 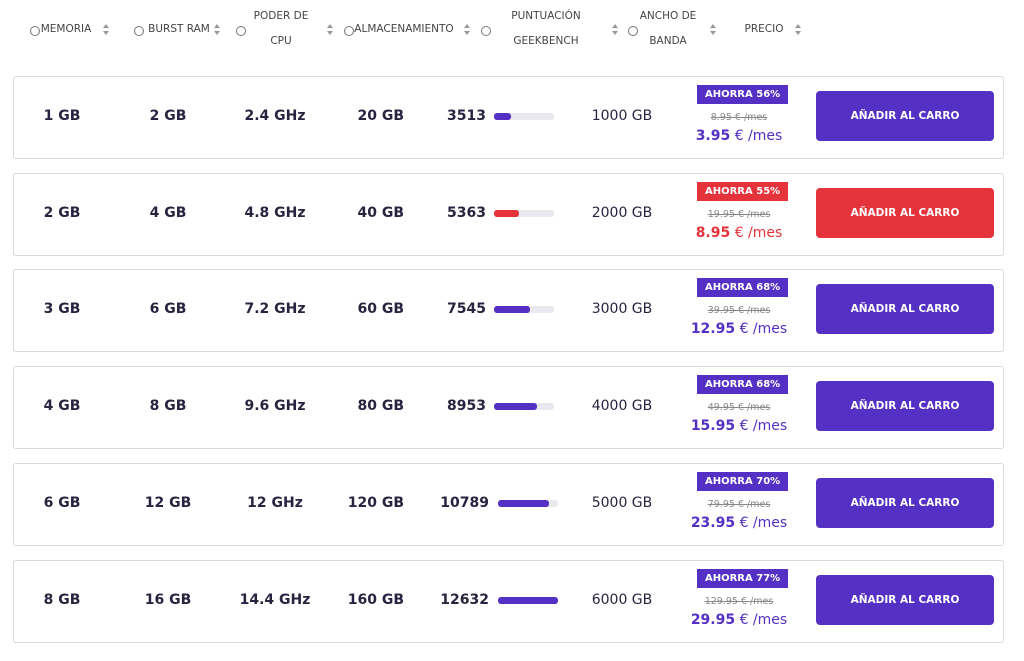 I want to click on bandwidth: 3000 GB, so click(x=622, y=309).